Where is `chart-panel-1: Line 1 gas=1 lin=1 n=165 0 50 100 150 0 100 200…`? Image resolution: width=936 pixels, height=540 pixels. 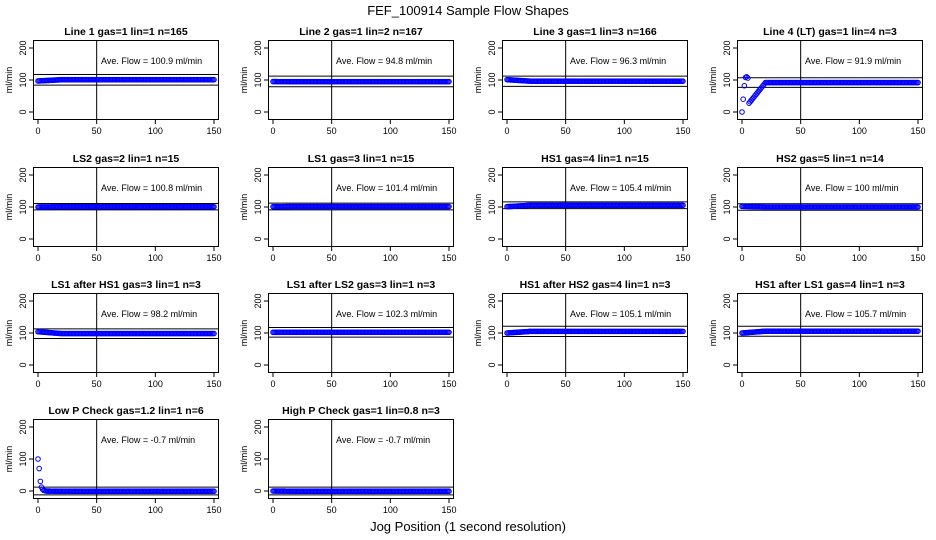
chart-panel-1: Line 1 gas=1 lin=1 n=165 0 50 100 150 0 100 200… is located at coordinates (113, 81).